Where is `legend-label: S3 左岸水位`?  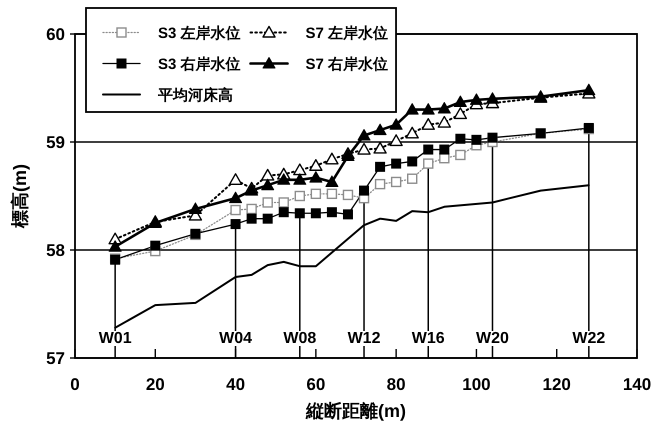
legend-label: S3 左岸水位 is located at coordinates (199, 33).